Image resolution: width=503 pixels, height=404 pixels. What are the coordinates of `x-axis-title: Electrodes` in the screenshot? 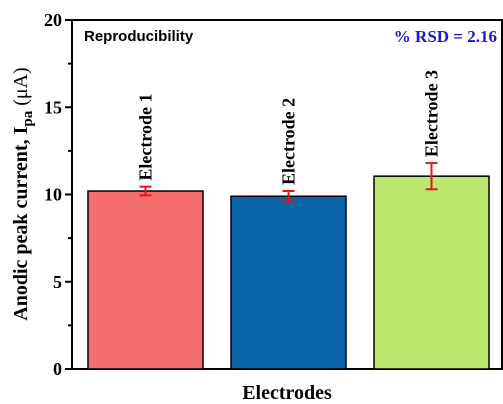 It's located at (287, 393).